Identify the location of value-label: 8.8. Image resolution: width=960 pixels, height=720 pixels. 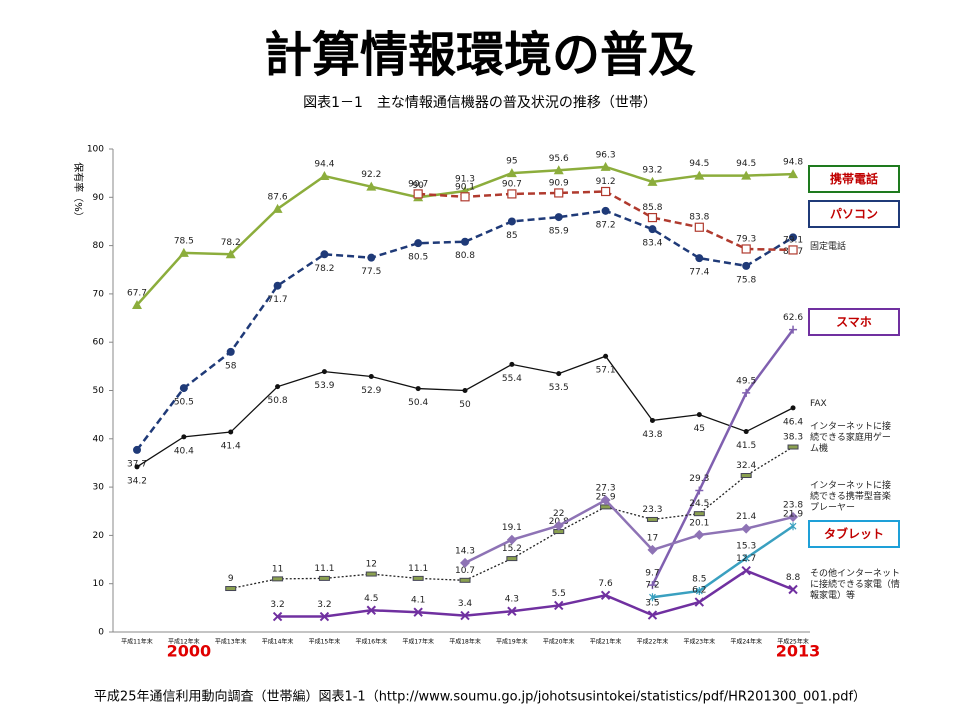
(793, 578).